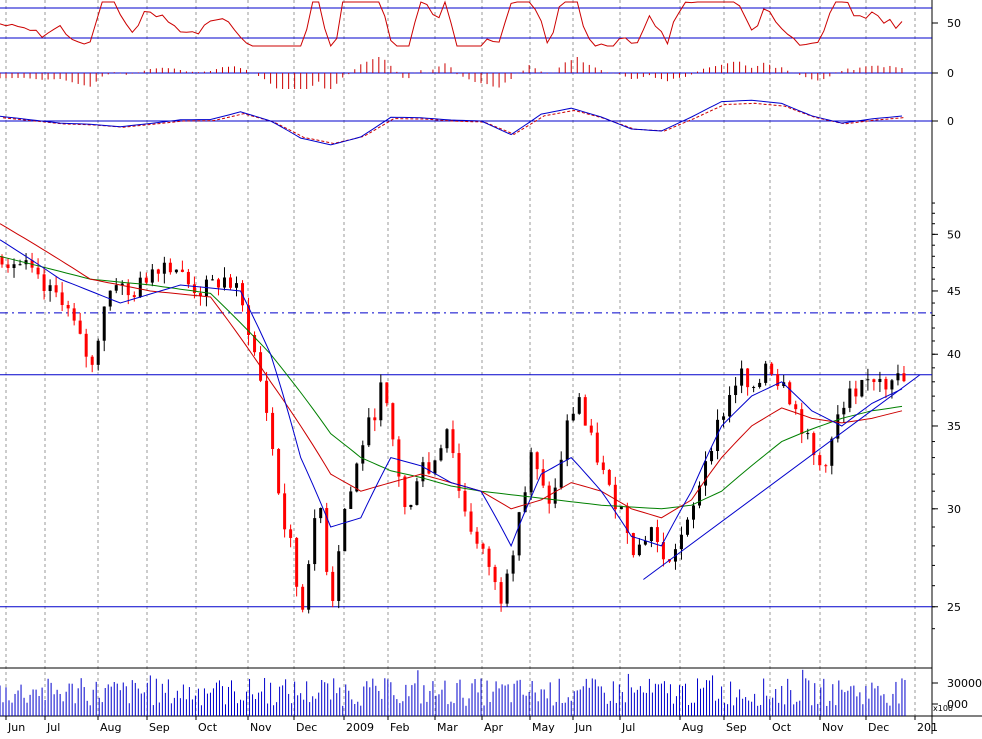  What do you see at coordinates (628, 727) in the screenshot?
I see `month-label-13: Jul` at bounding box center [628, 727].